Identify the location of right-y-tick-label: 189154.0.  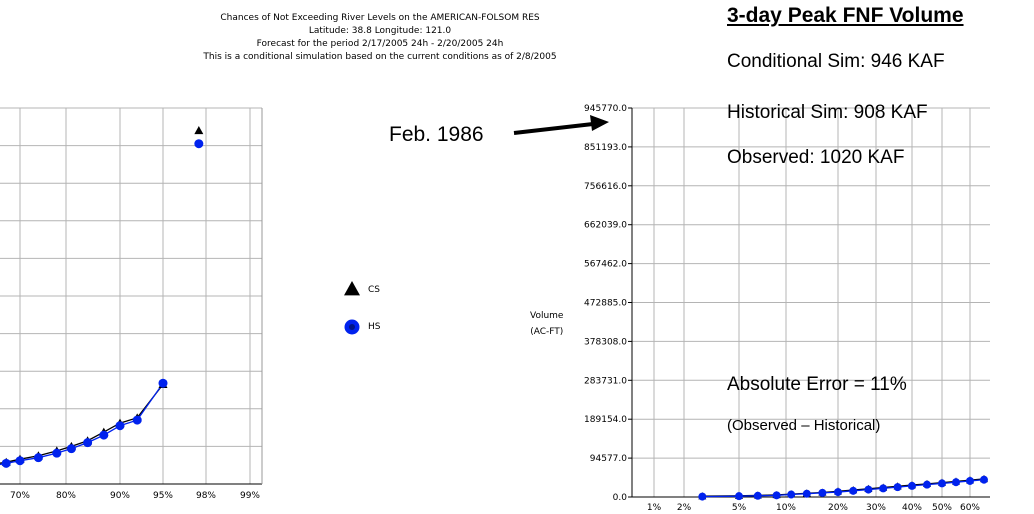
(605, 420).